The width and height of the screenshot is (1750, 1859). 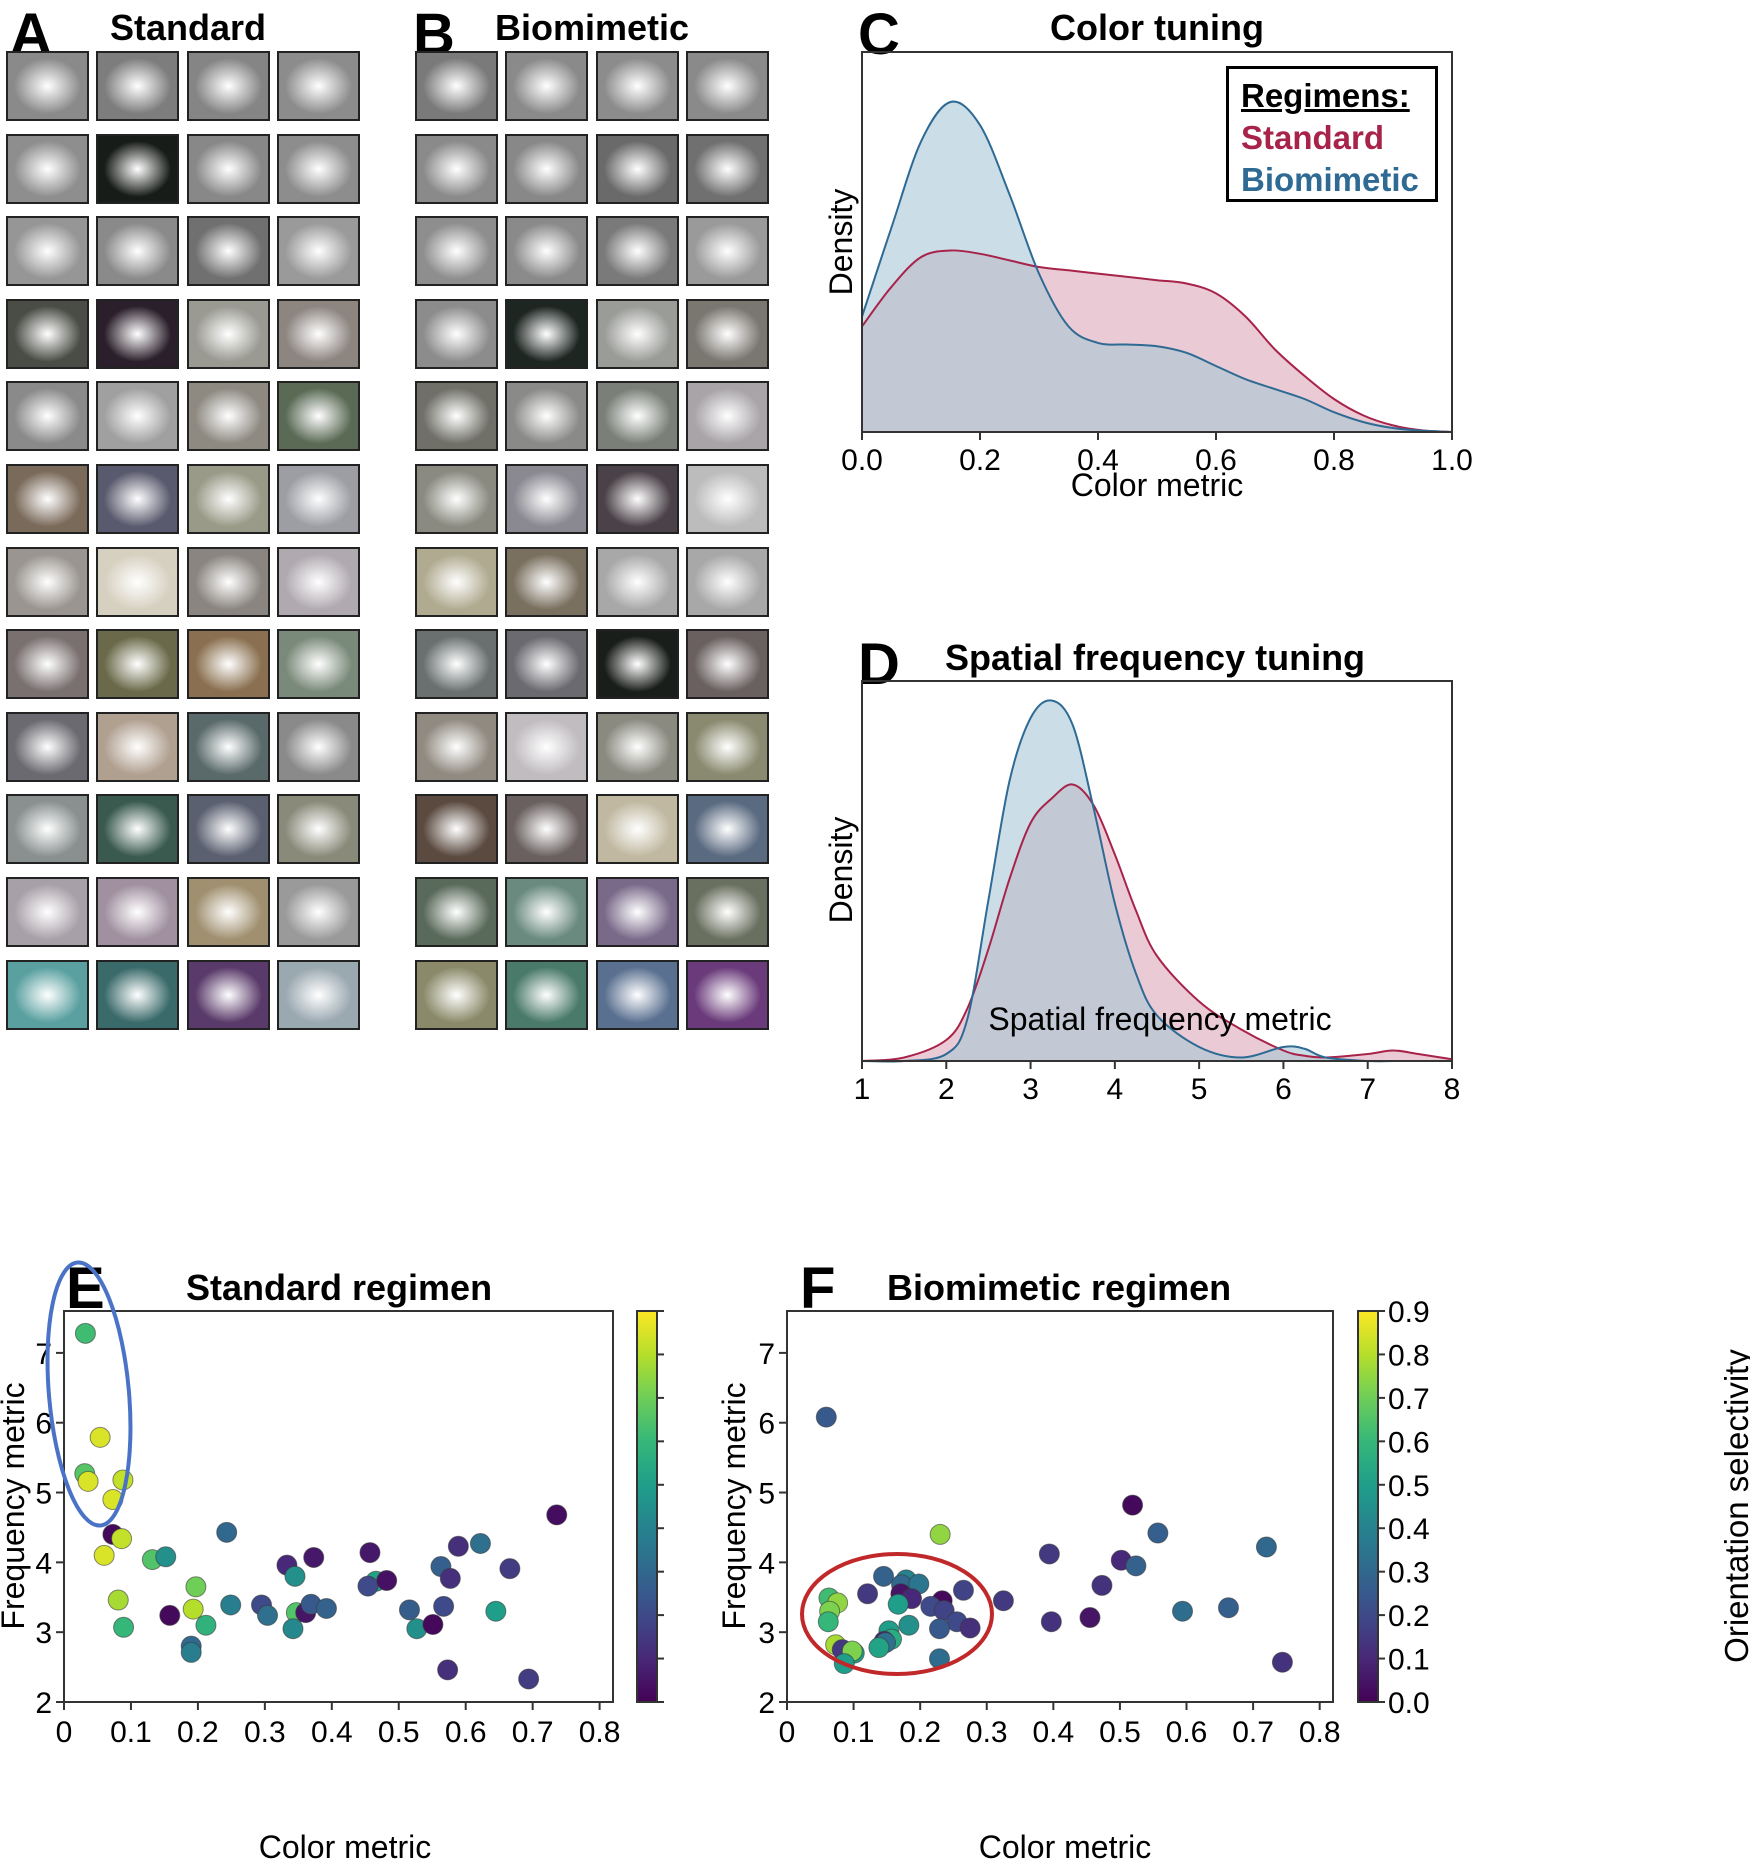 What do you see at coordinates (1409, 1486) in the screenshot?
I see `colorbar-tick-label: 0.5` at bounding box center [1409, 1486].